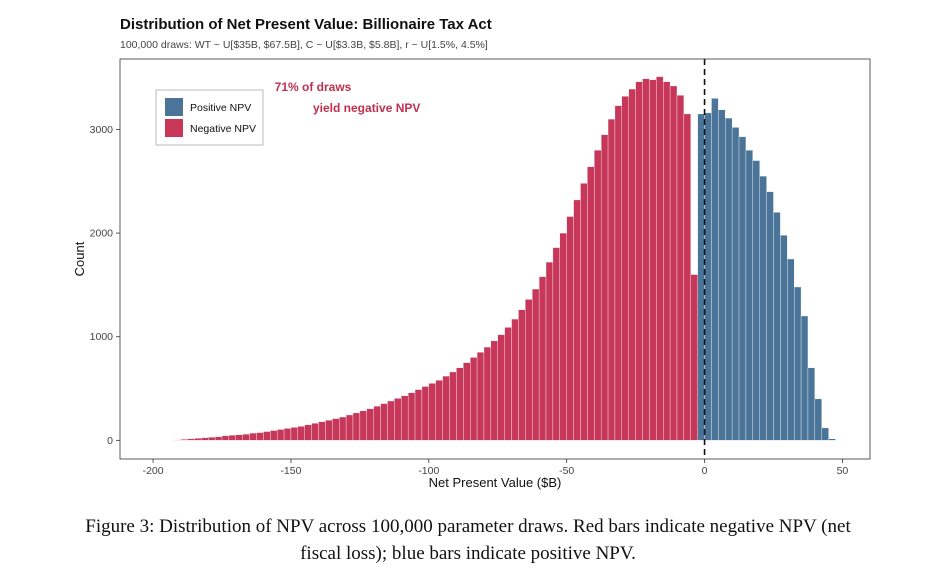 This screenshot has height=586, width=936. What do you see at coordinates (174, 128) in the screenshot?
I see `legend-swatch-negative` at bounding box center [174, 128].